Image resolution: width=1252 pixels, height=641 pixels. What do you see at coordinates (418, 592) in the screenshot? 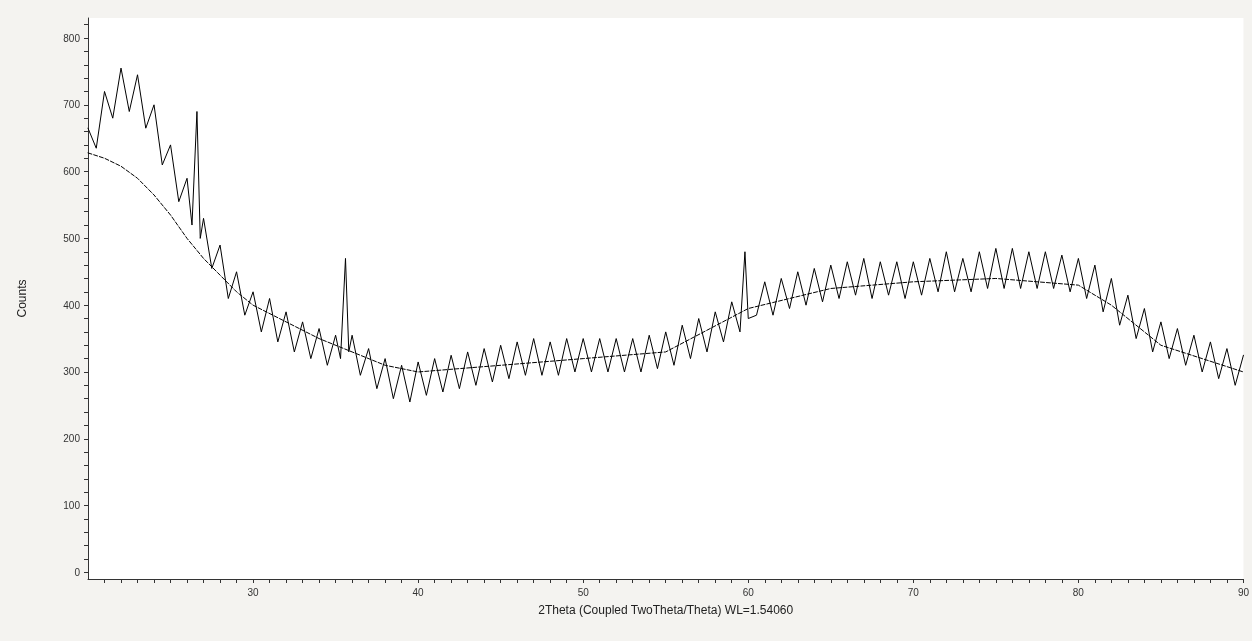
I see `x-tick-label: 40` at bounding box center [418, 592].